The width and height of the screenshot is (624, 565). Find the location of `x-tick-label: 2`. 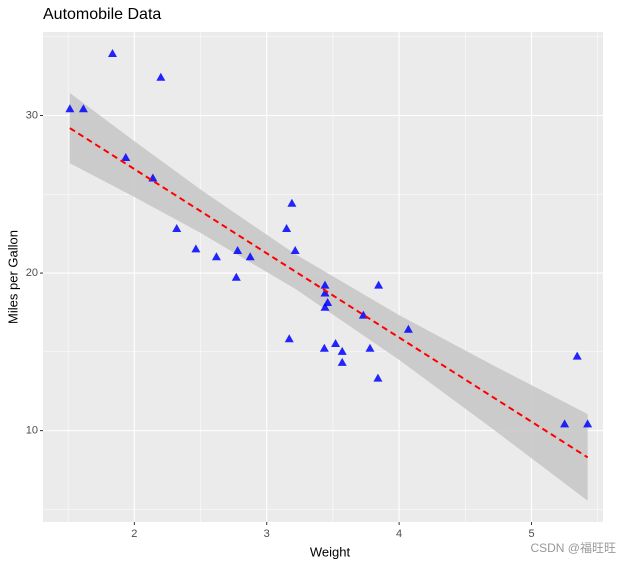

x-tick-label: 2 is located at coordinates (134, 534).